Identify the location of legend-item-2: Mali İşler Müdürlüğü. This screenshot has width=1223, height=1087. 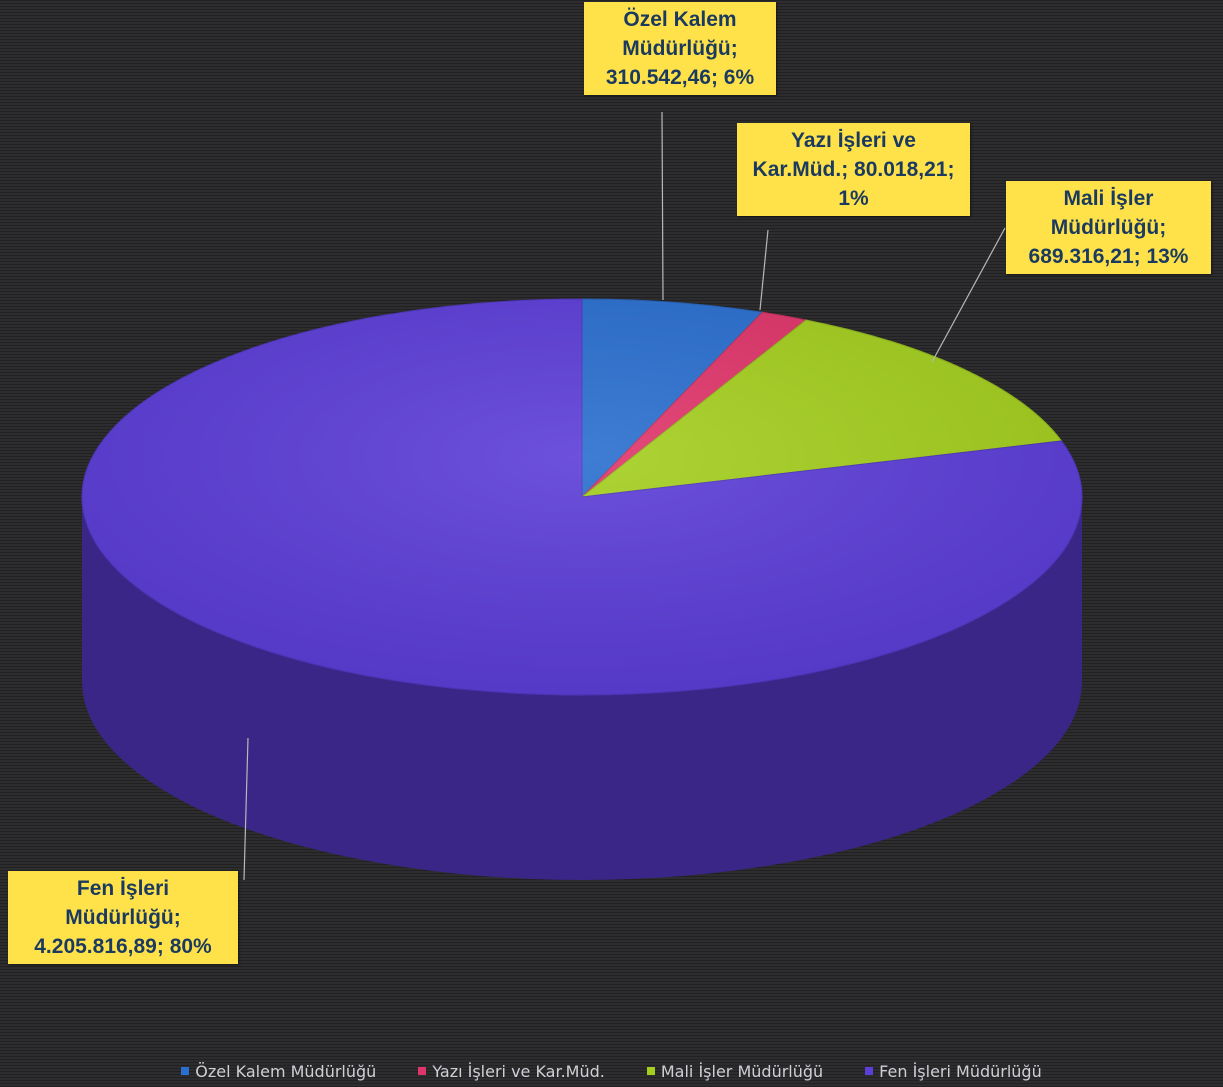
(735, 1071).